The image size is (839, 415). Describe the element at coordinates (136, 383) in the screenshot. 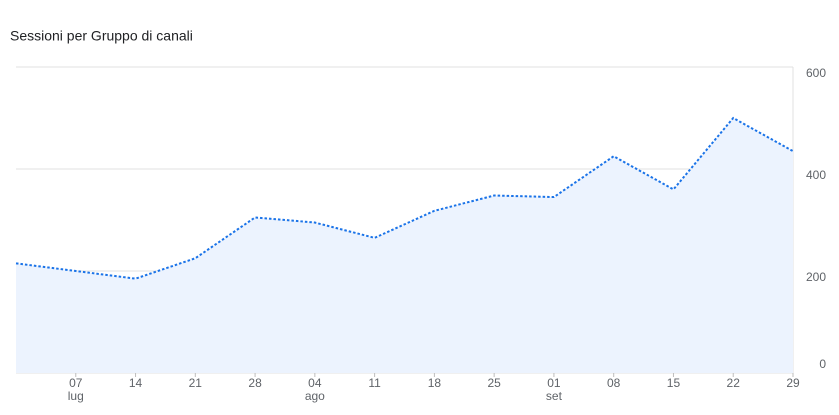

I see `x-tick-label: 14` at that location.